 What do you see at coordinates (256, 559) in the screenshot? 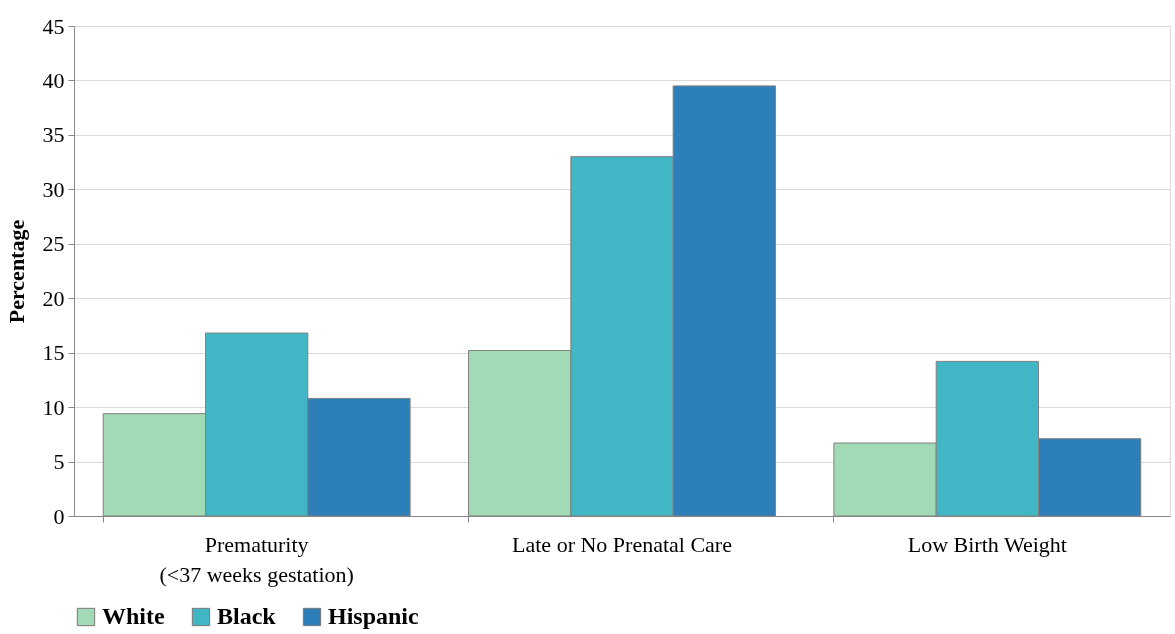
I see `x-tick-label: Prematurity (<37 weeks gestation)` at bounding box center [256, 559].